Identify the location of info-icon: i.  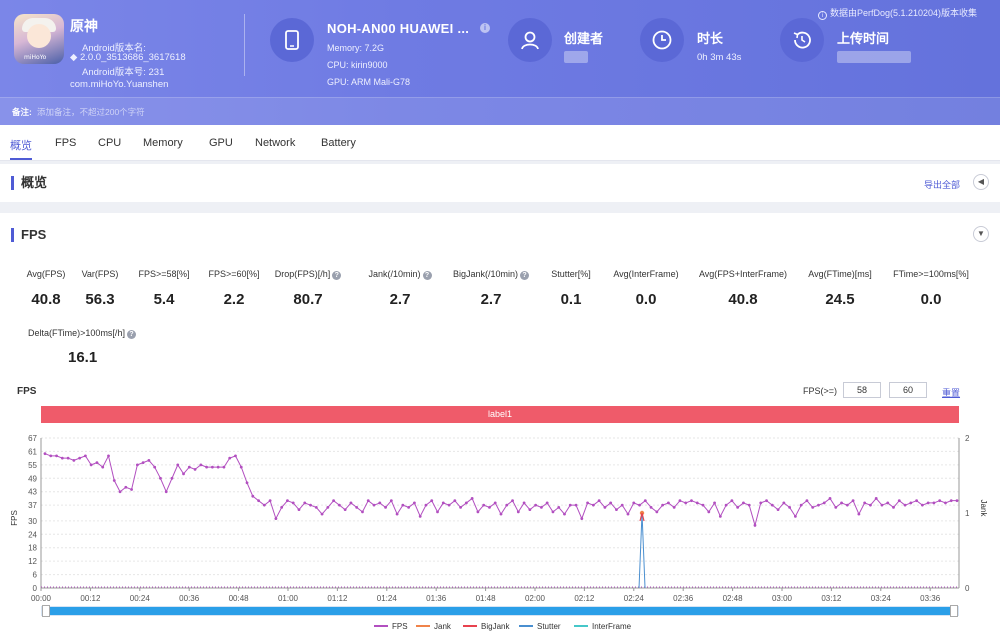
(485, 28).